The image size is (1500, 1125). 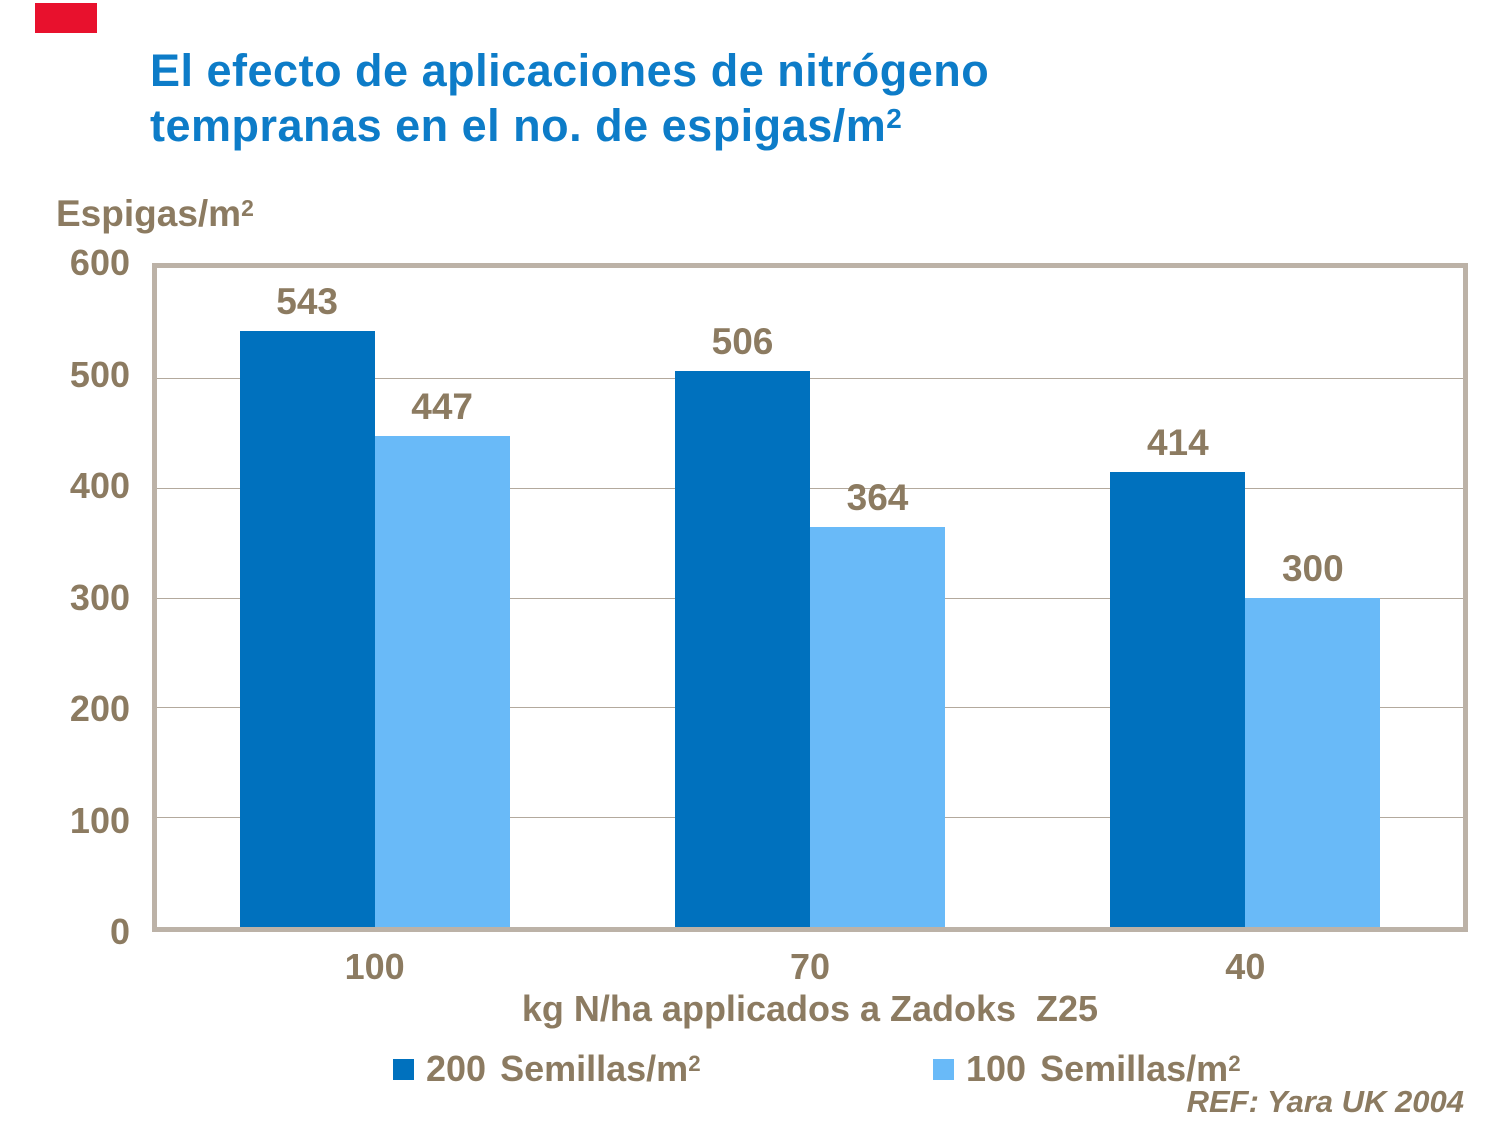 I want to click on y-tick-label-100: 100, so click(x=99, y=820).